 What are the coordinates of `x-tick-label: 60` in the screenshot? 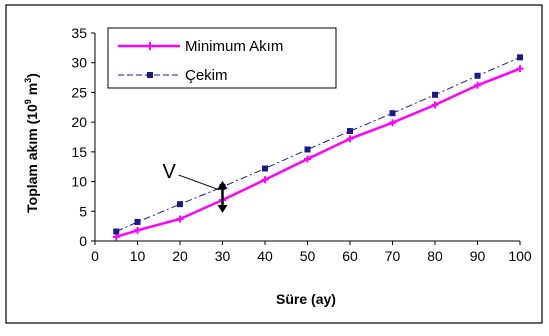 It's located at (350, 256).